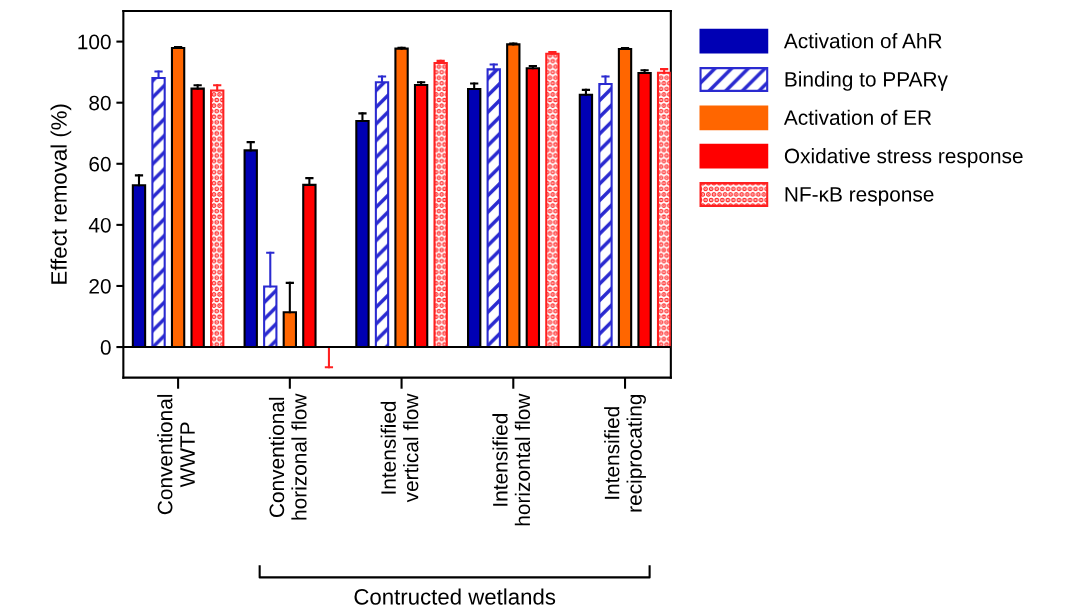  Describe the element at coordinates (903, 158) in the screenshot. I see `legend-label: Oxidative stress response` at that location.